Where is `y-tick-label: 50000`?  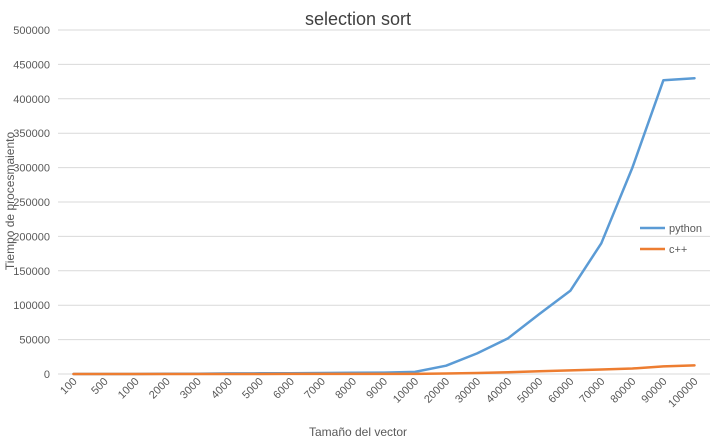
y-tick-label: 50000 is located at coordinates (34, 341).